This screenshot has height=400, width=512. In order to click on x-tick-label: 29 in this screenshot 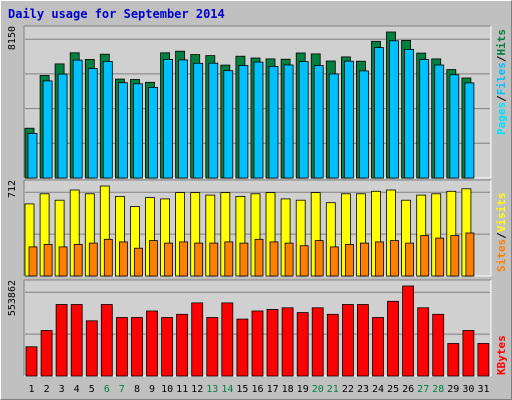, I will do `click(453, 389)`.